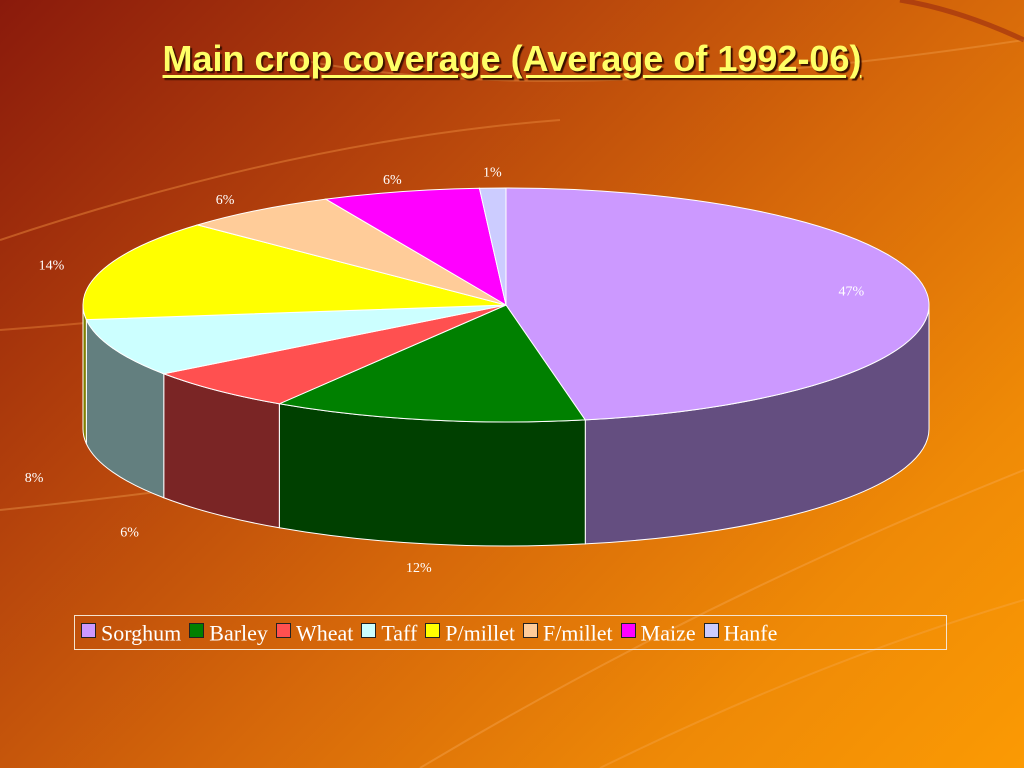 This screenshot has height=768, width=1024. I want to click on legend-item-maize: Maize, so click(658, 632).